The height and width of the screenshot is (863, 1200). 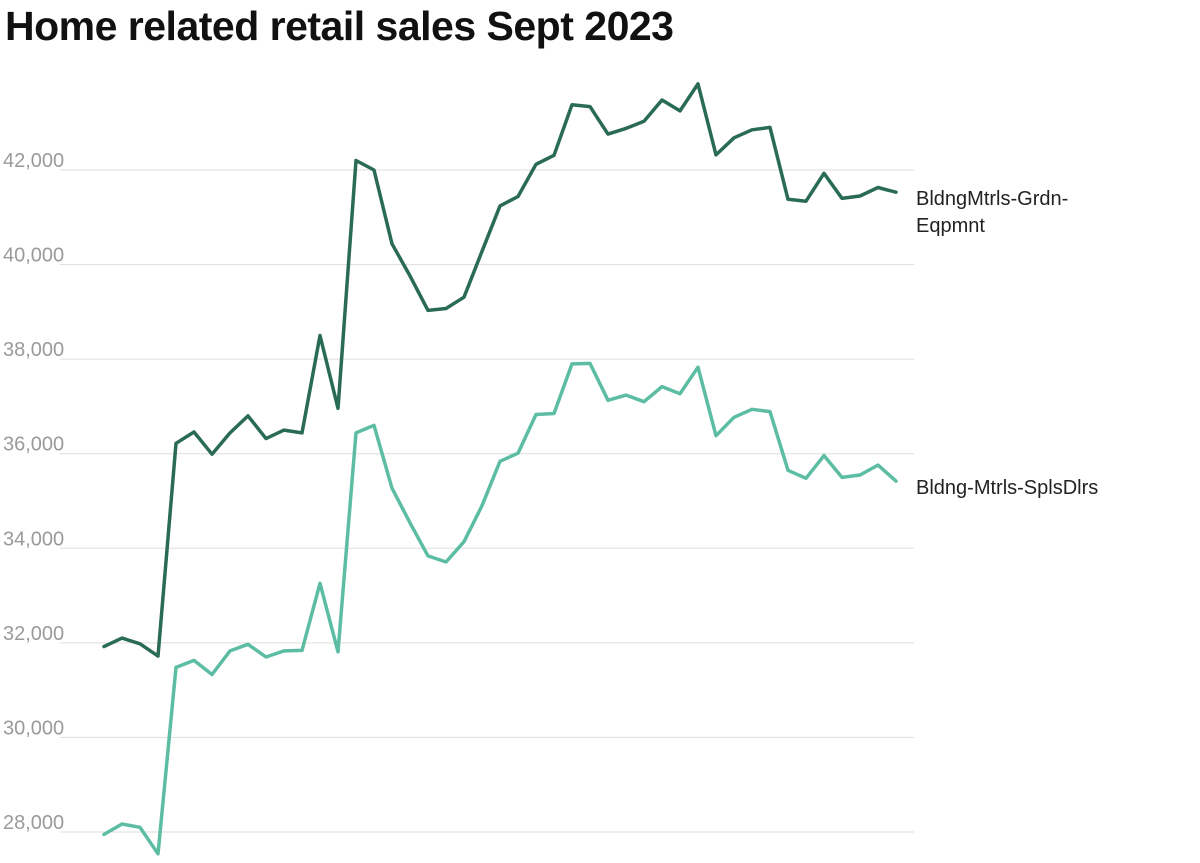 I want to click on chart-title: Home related retail sales Sept 2023, so click(x=339, y=26).